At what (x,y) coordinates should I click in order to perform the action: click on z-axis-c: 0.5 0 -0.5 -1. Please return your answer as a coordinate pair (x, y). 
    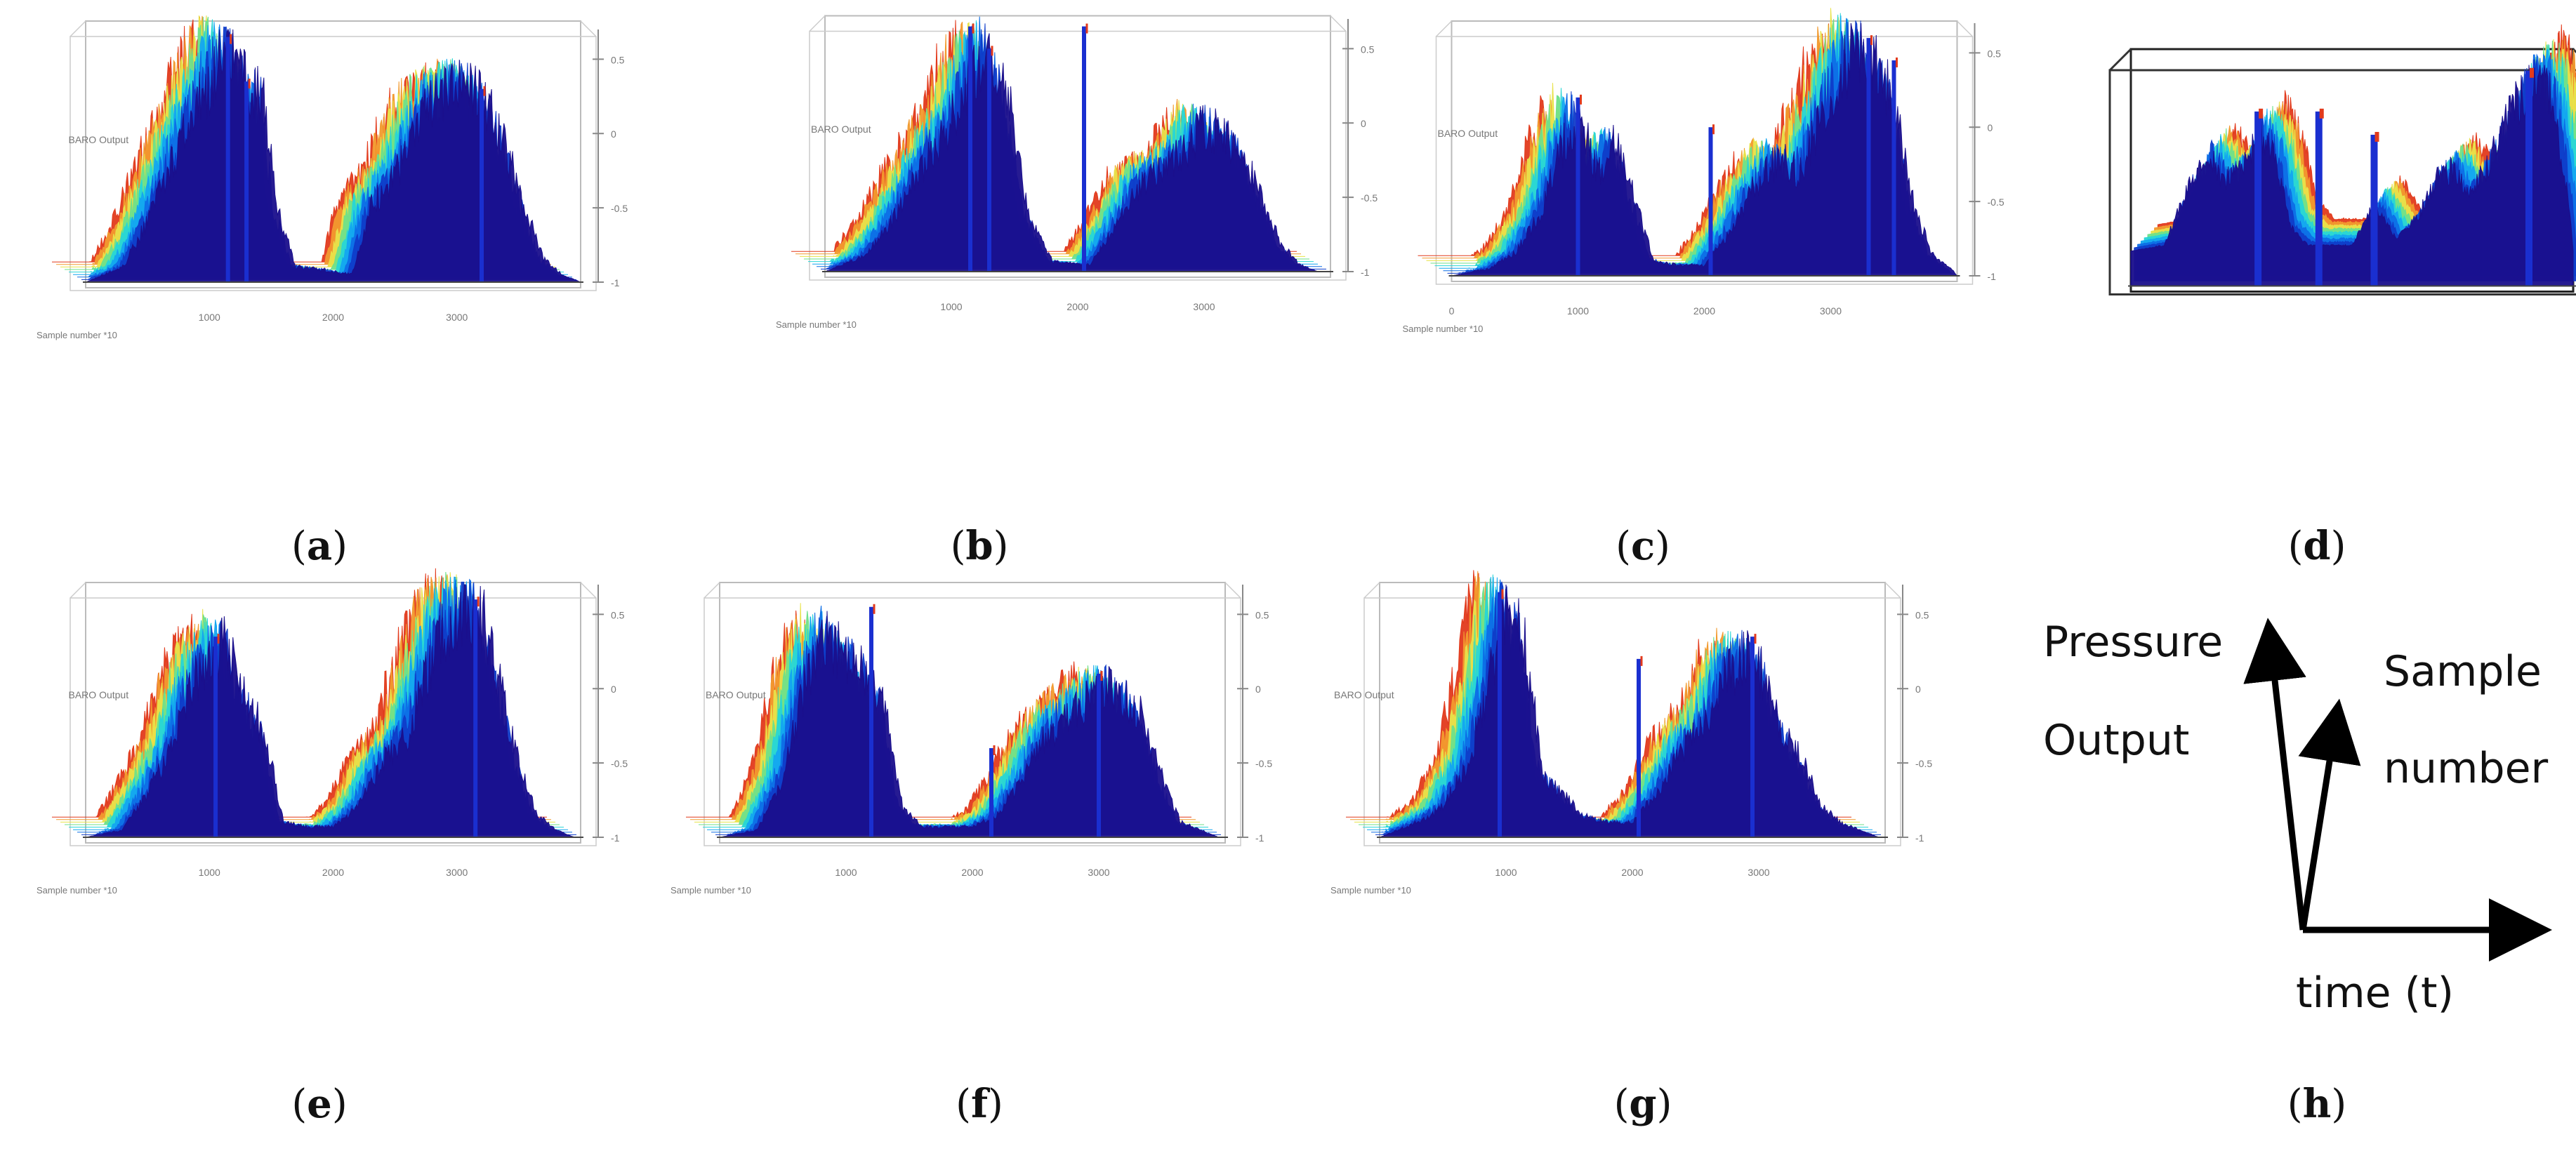
    Looking at the image, I should click on (1986, 152).